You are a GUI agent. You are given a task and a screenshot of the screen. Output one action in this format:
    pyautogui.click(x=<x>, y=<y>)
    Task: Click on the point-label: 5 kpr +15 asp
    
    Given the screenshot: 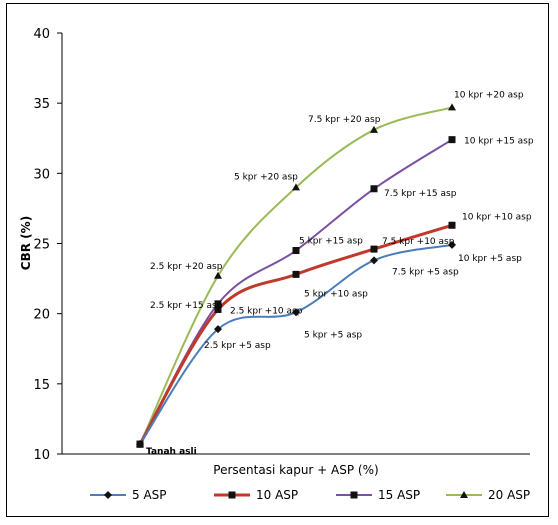 What is the action you would take?
    pyautogui.click(x=331, y=242)
    